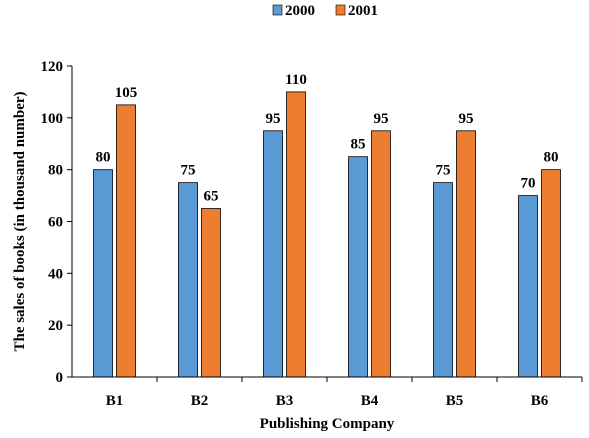 The image size is (589, 438). What do you see at coordinates (55, 274) in the screenshot?
I see `y-tick-label: 40` at bounding box center [55, 274].